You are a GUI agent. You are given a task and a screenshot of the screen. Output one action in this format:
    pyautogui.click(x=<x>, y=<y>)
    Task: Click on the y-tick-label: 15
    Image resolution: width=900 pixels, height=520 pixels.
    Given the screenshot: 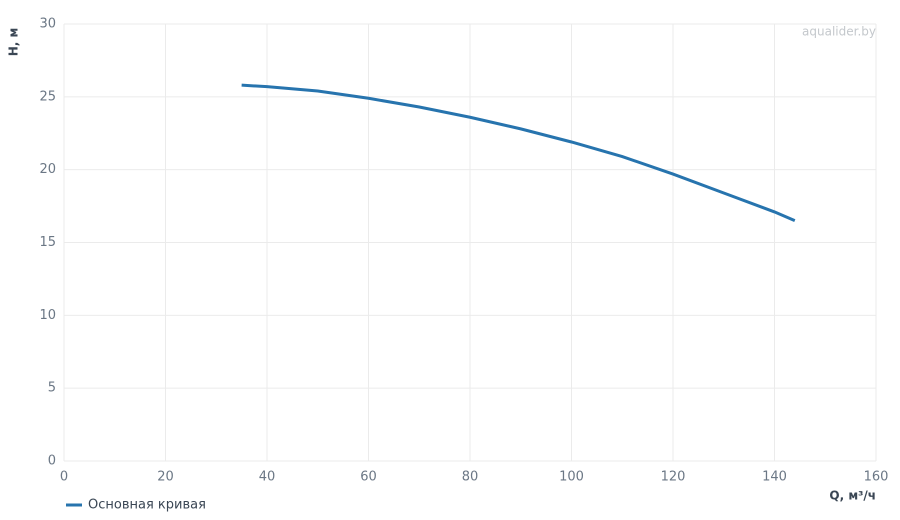 What is the action you would take?
    pyautogui.click(x=47, y=242)
    